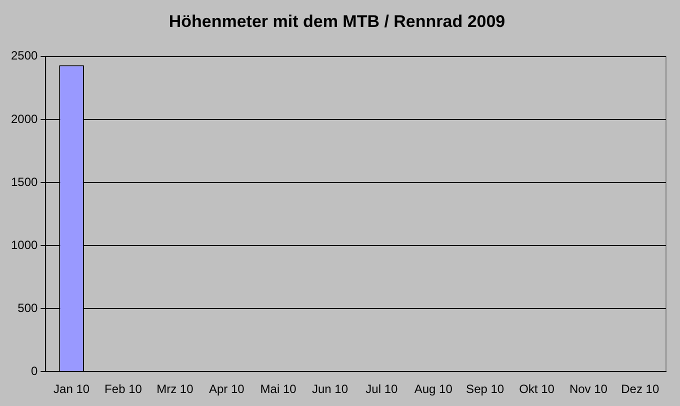 The image size is (680, 406). What do you see at coordinates (330, 389) in the screenshot?
I see `x-tick-label: Jun 10` at bounding box center [330, 389].